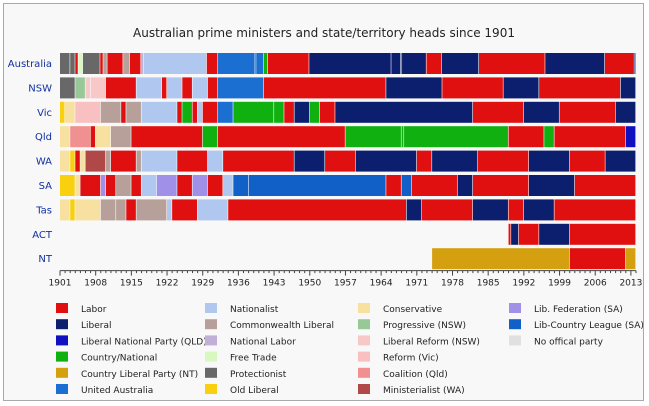 Image resolution: width=649 pixels, height=406 pixels. I want to click on x-tick-label: 1943, so click(274, 284).